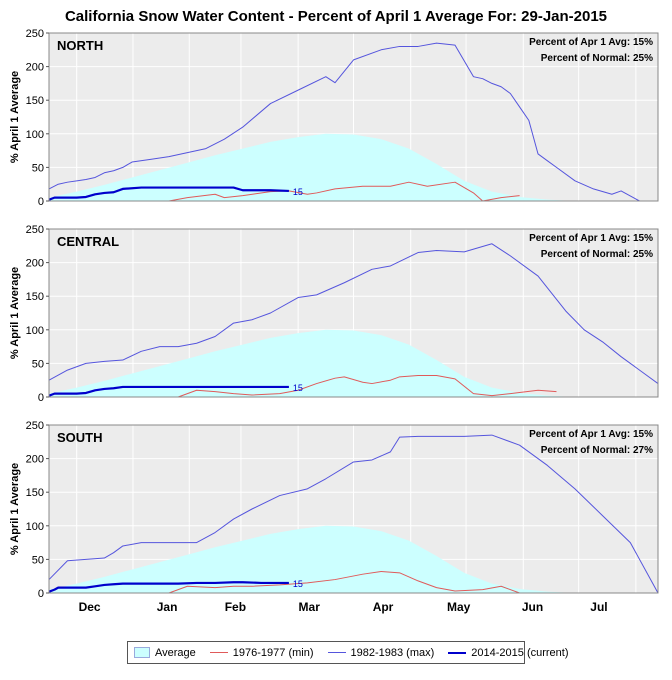 This screenshot has width=672, height=680. What do you see at coordinates (459, 607) in the screenshot?
I see `x-tick-label-may: May` at bounding box center [459, 607].